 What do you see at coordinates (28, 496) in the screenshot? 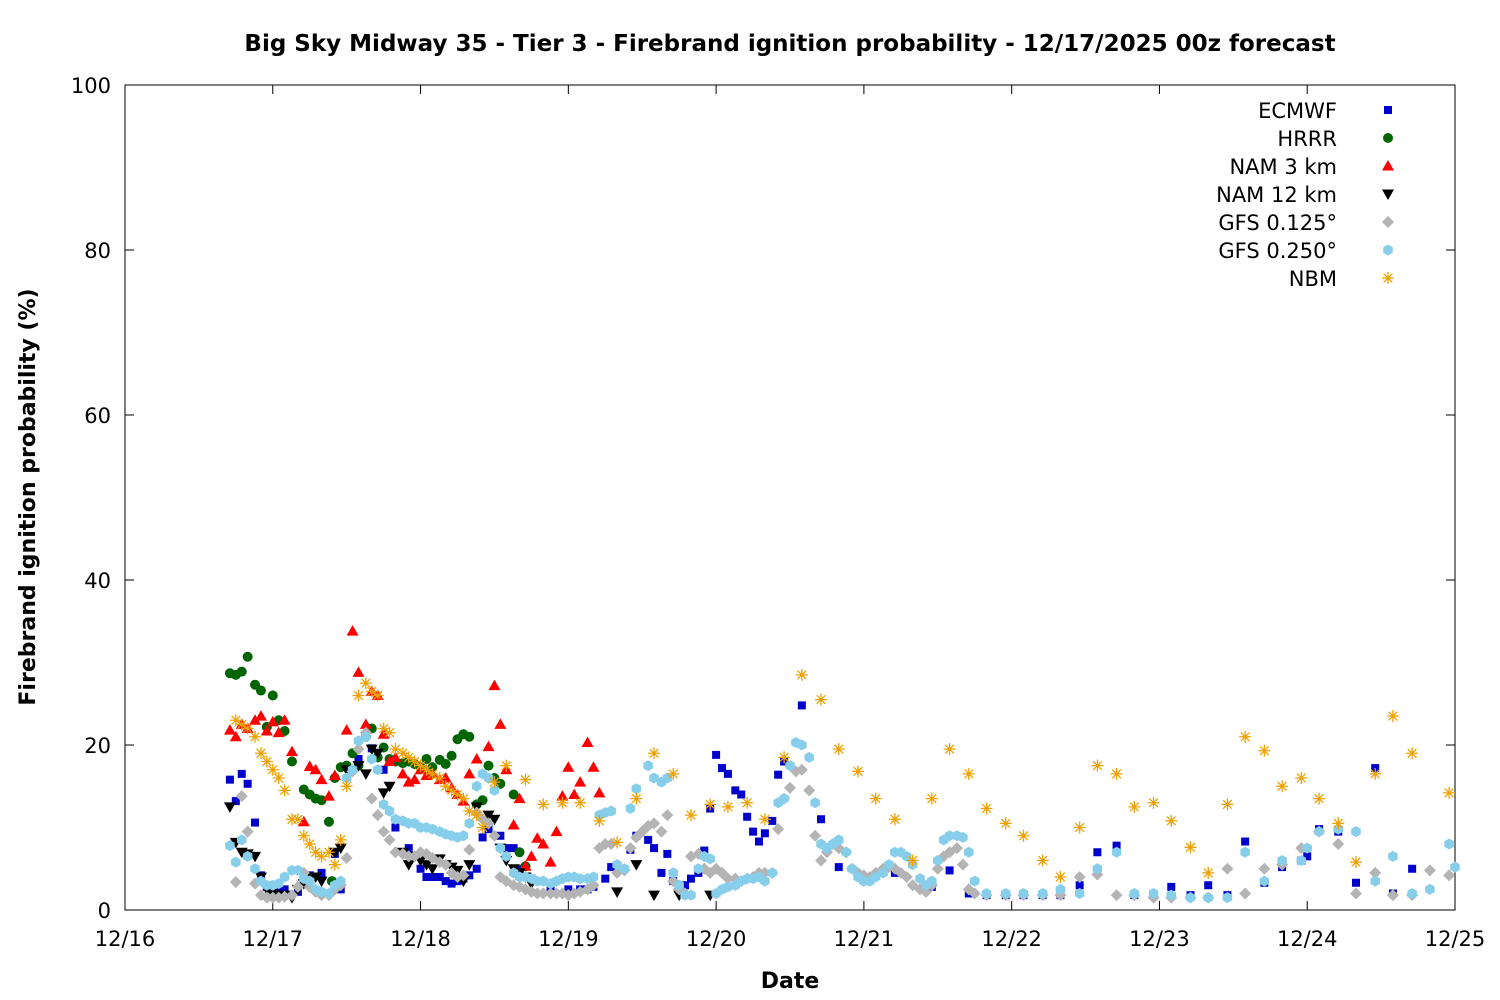
I see `y-axis-label: Firebrand ignition probability (%)` at bounding box center [28, 496].